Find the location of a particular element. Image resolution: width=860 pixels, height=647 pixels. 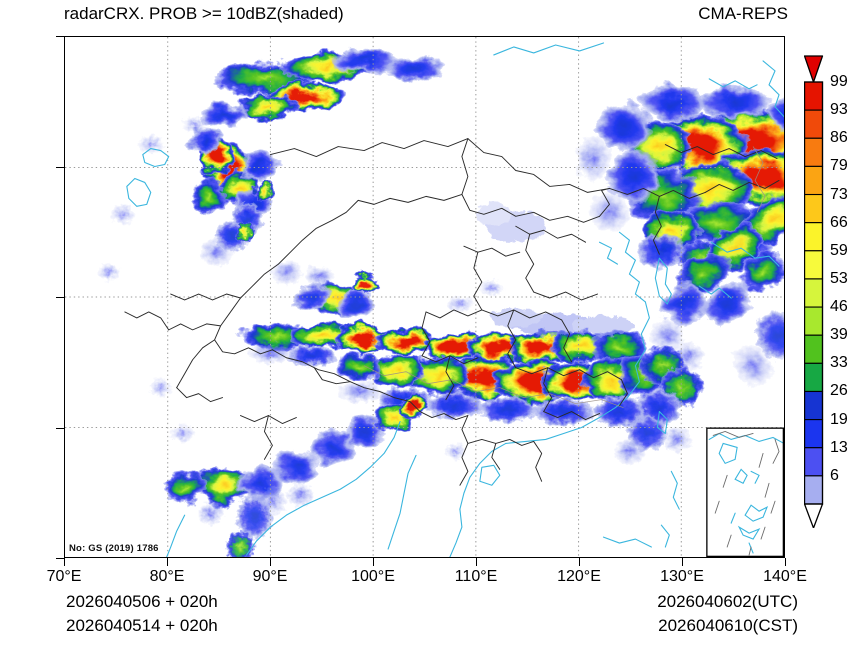

colorbar-tick-label: 33 is located at coordinates (839, 363).